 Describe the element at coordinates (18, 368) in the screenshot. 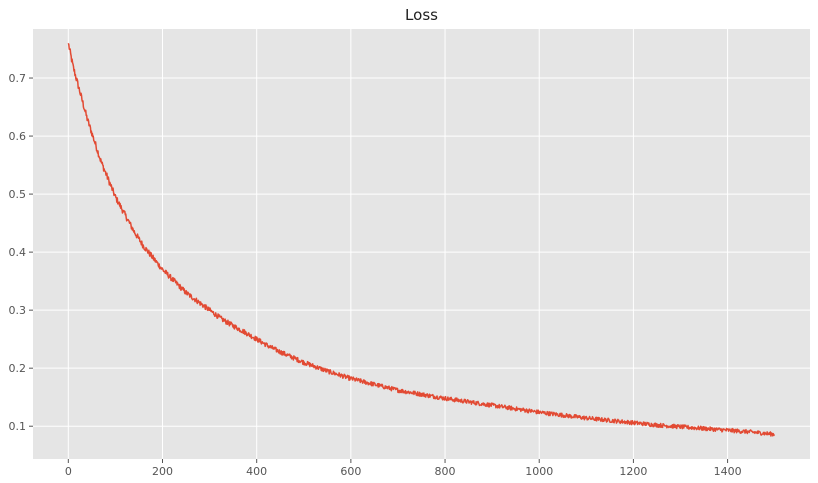

I see `y-tick-label: 0.2` at that location.